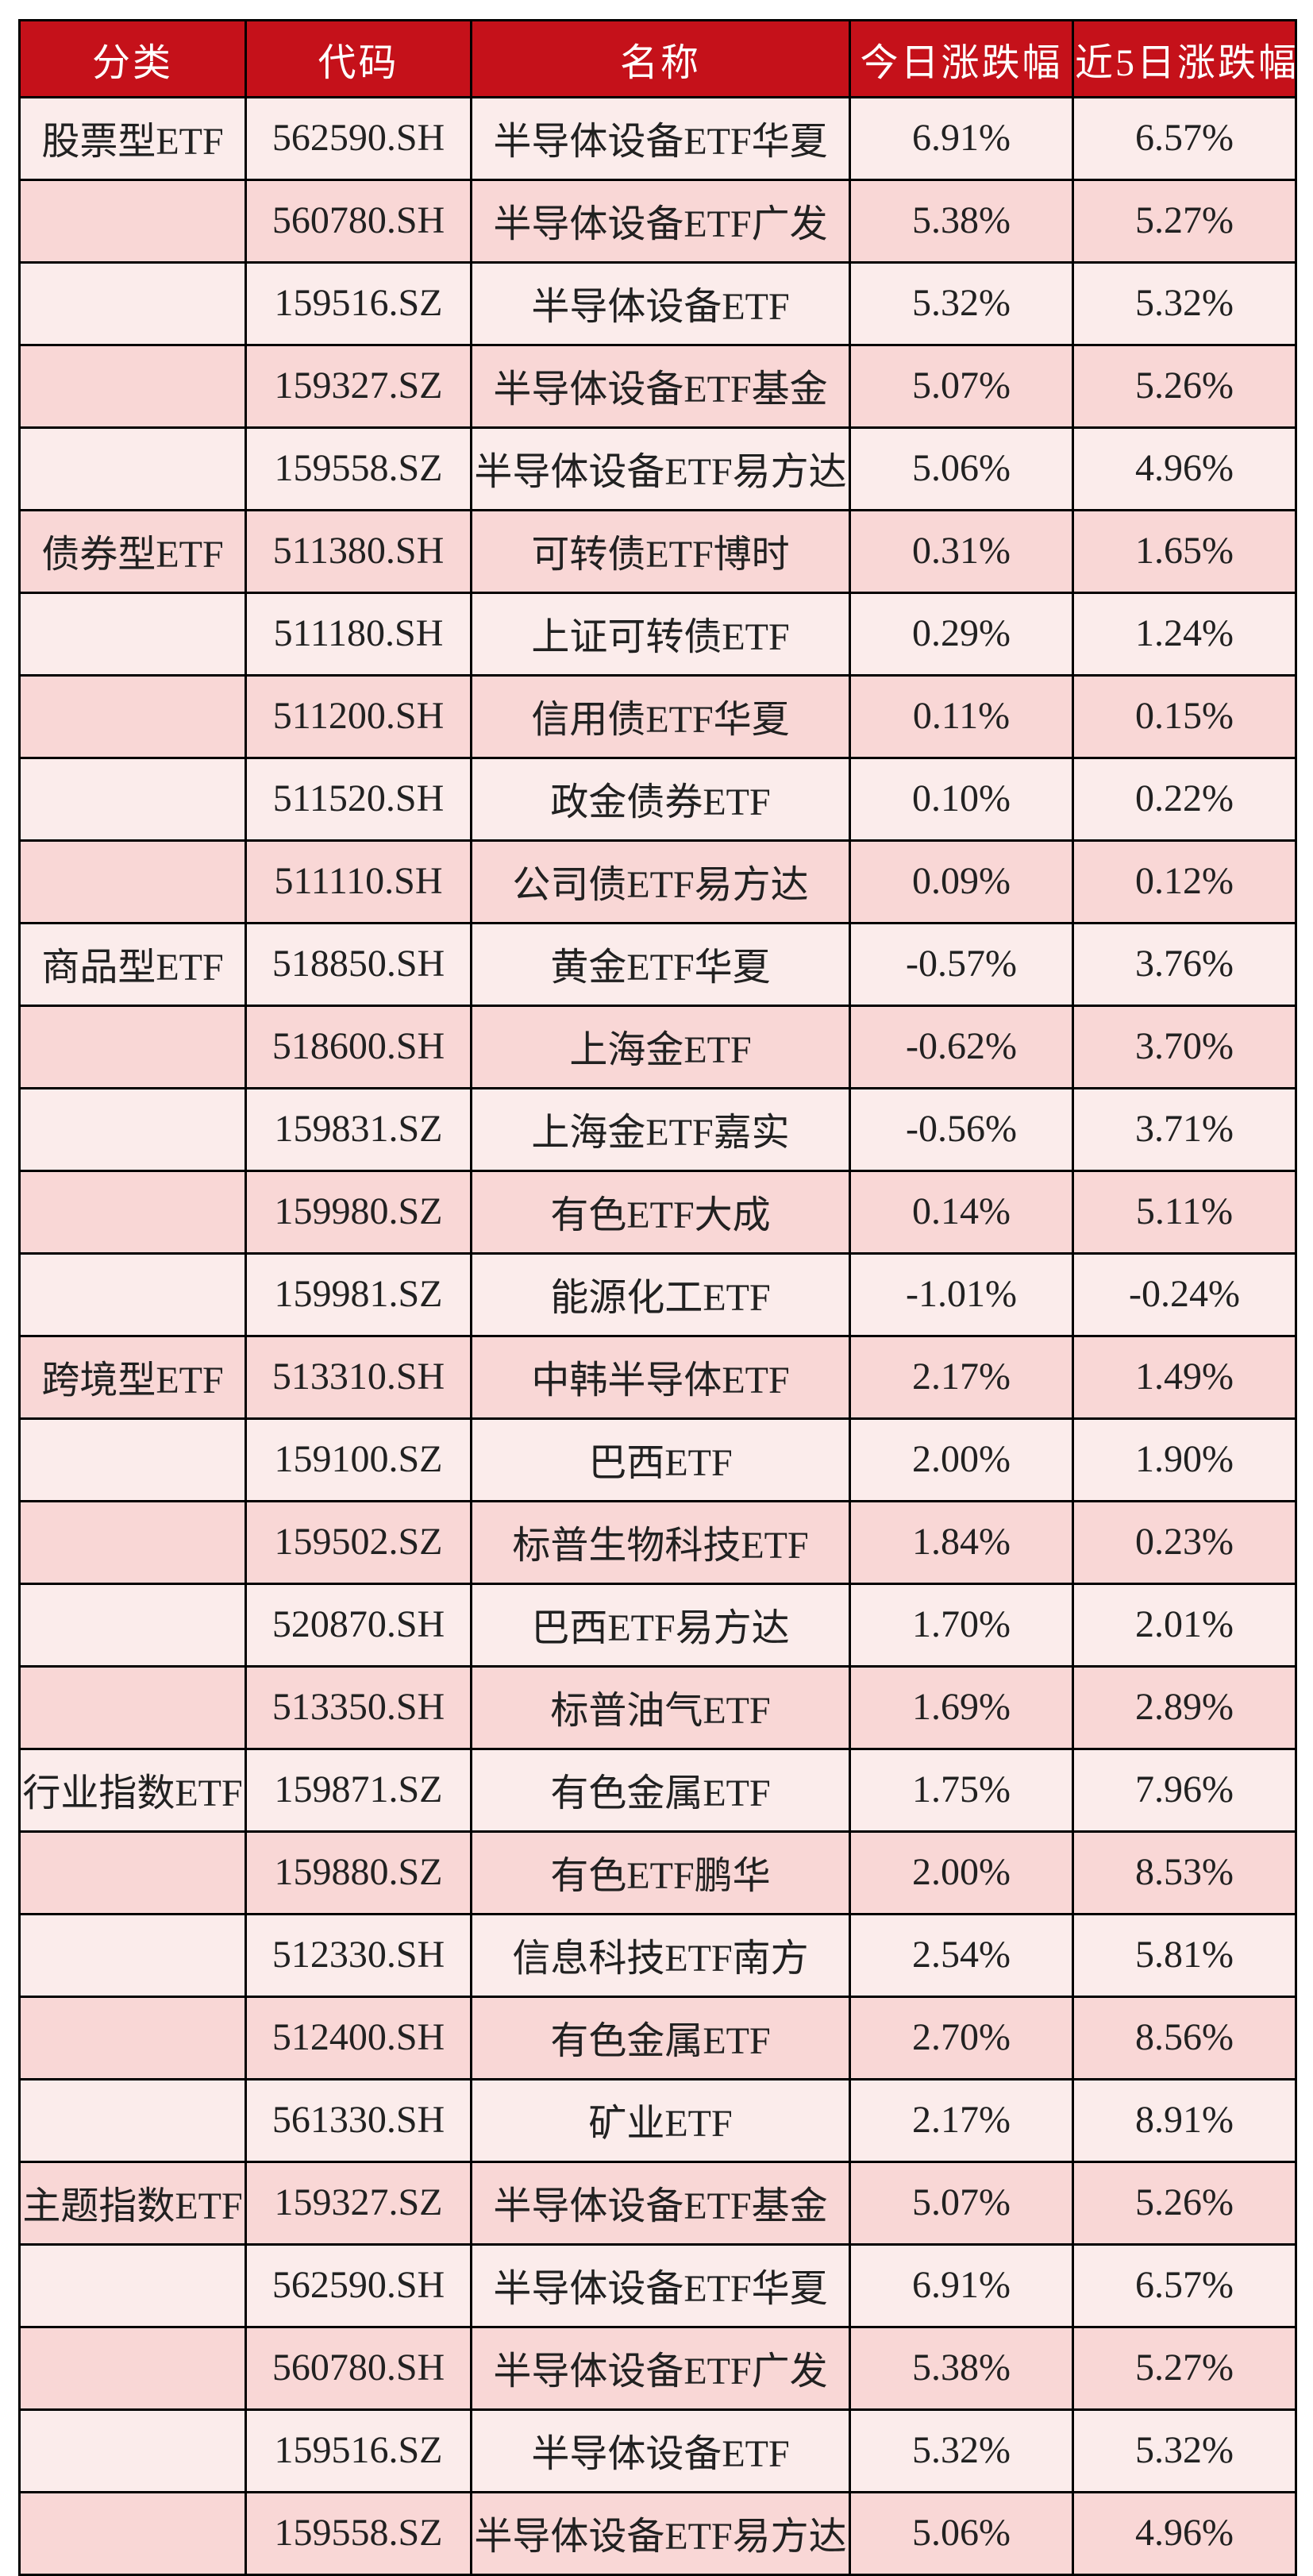 This screenshot has width=1313, height=2576. I want to click on cell-today-change: 0.29%, so click(961, 634).